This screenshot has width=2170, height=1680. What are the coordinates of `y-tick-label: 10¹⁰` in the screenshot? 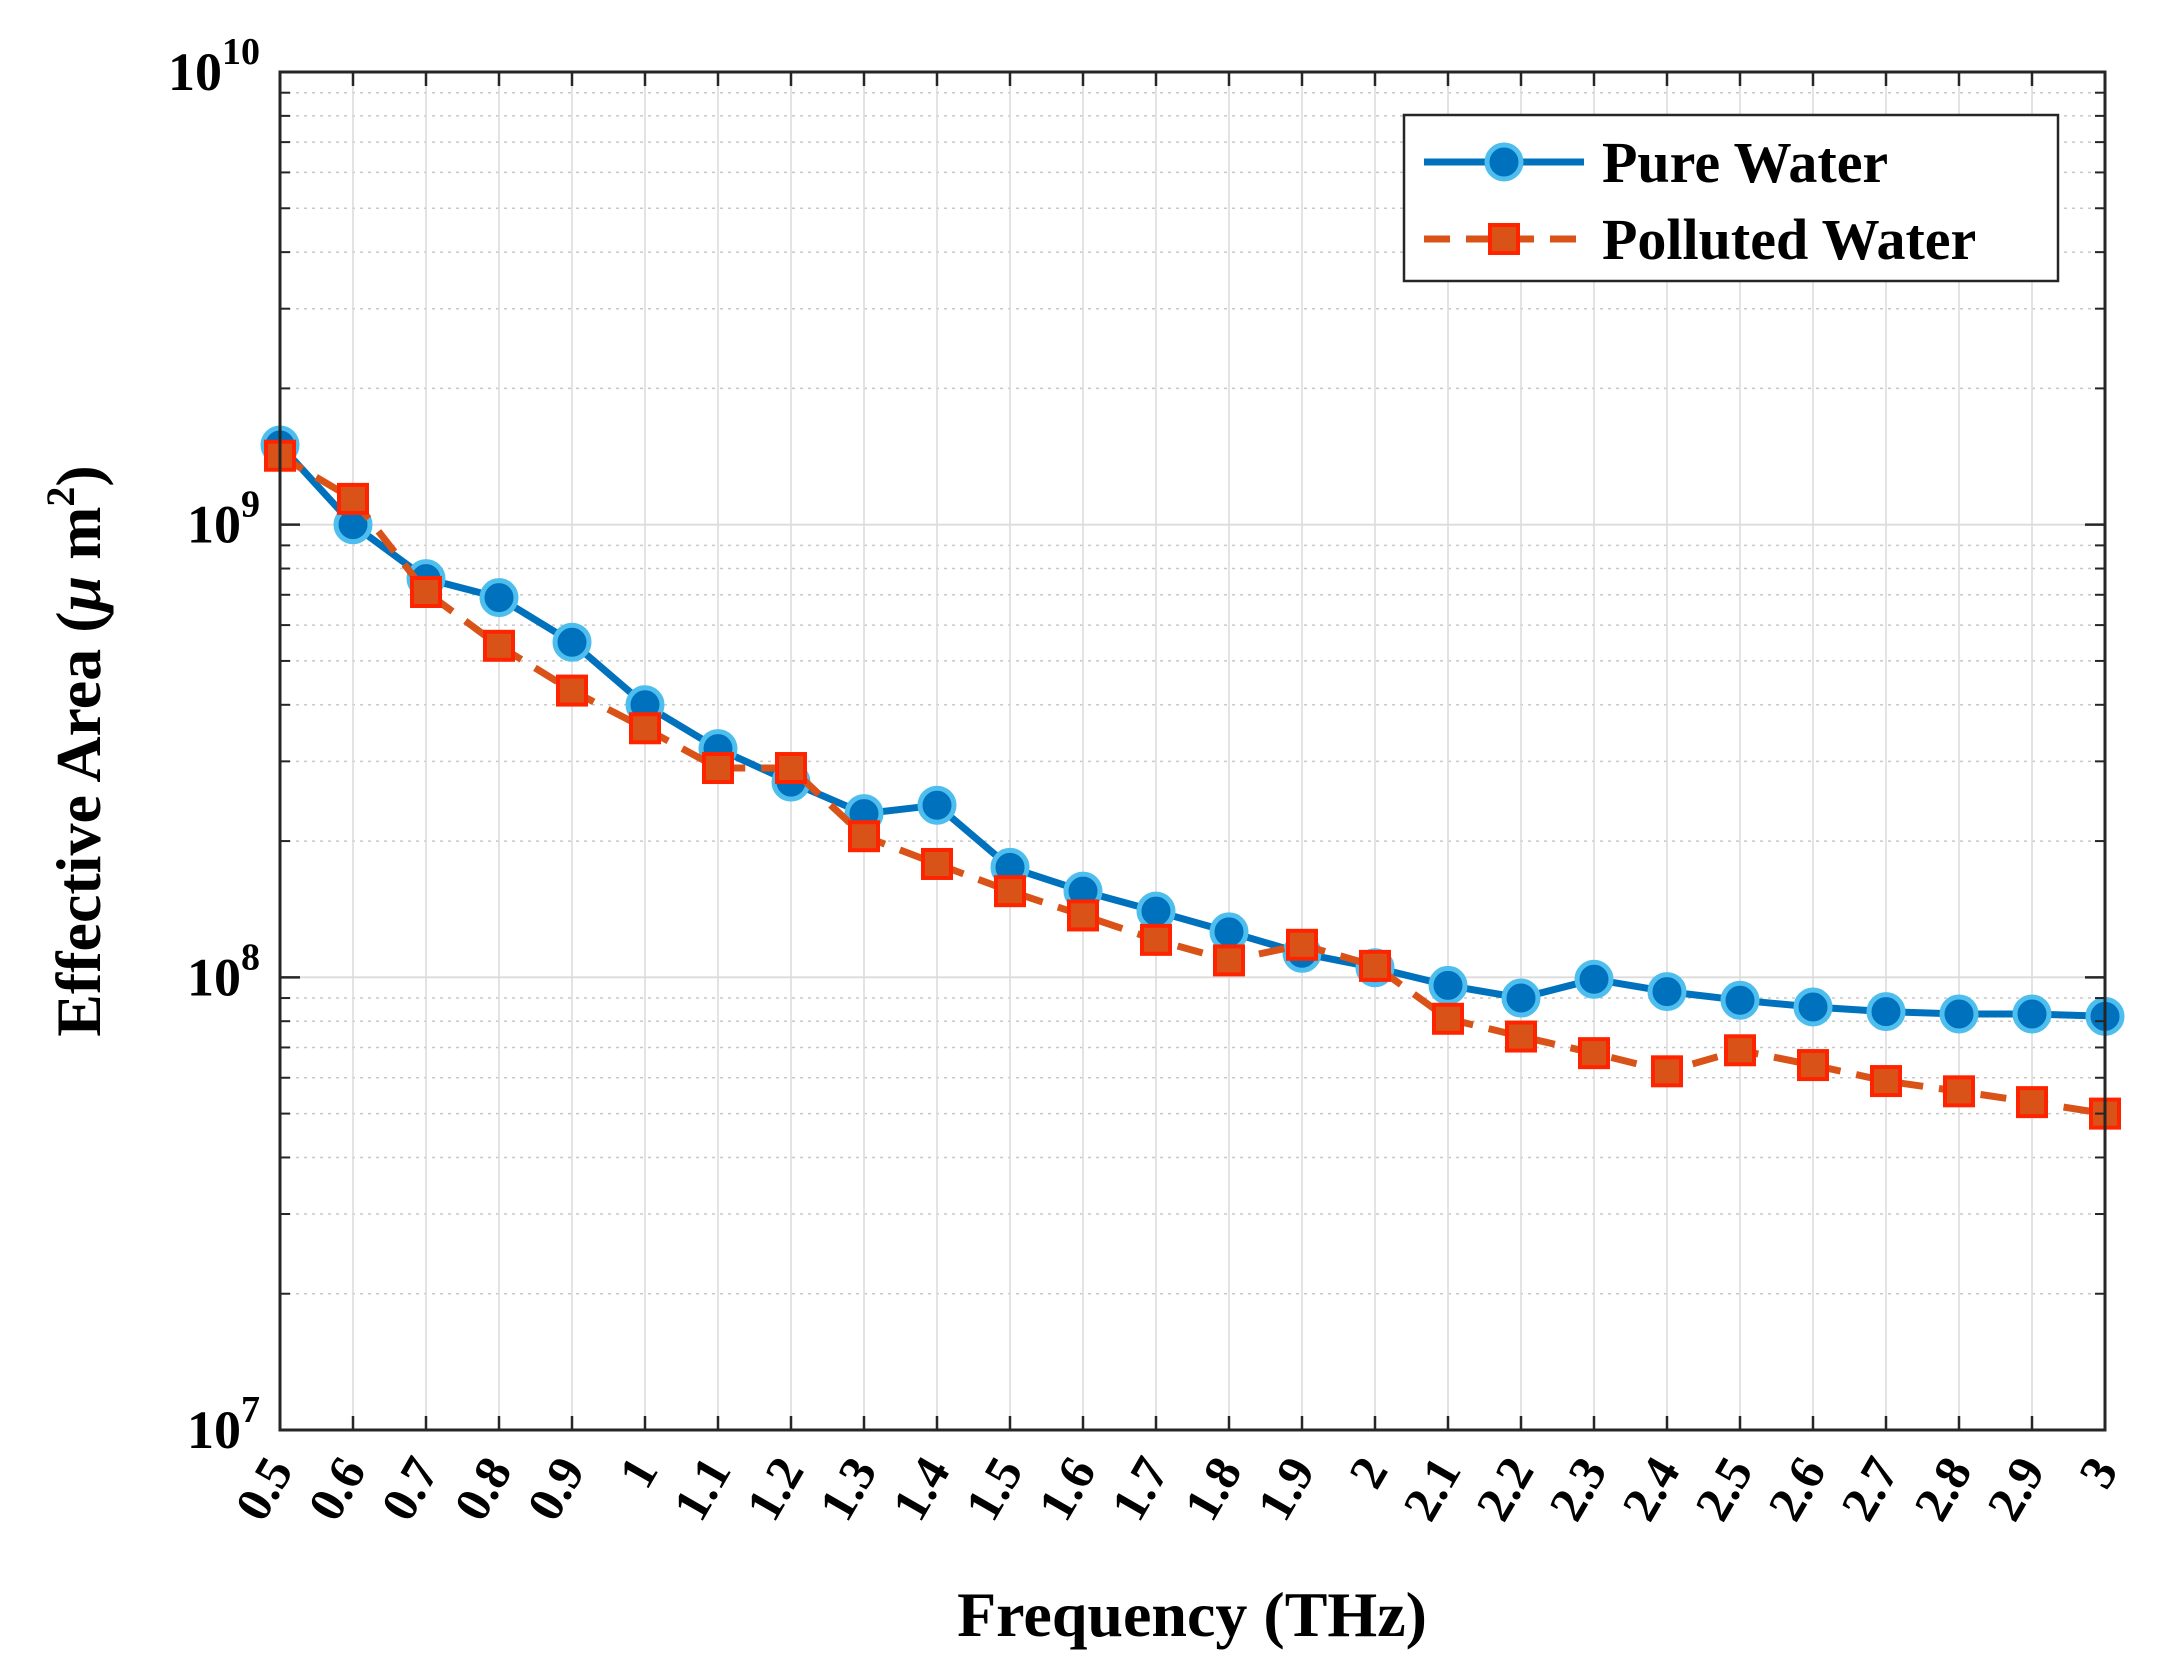 It's located at (214, 66).